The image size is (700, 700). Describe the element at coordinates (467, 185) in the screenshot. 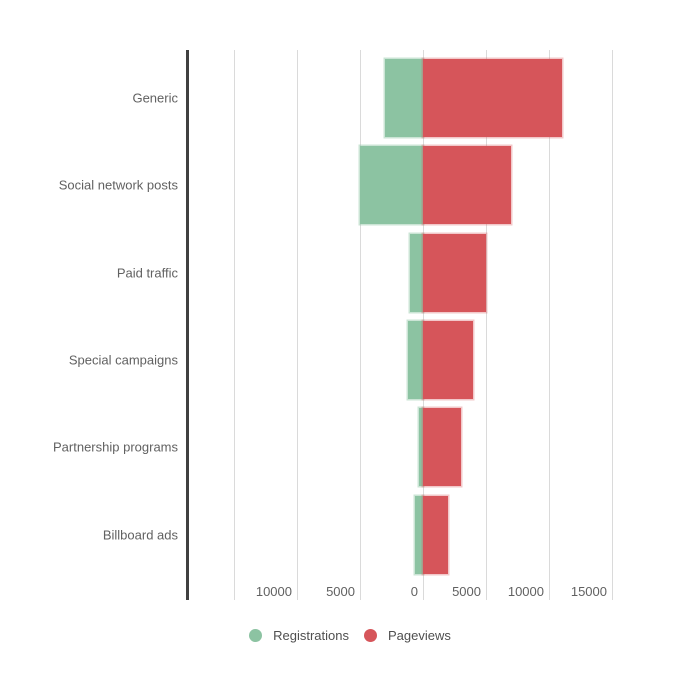

I see `bar-pageviews-social-network-posts` at that location.